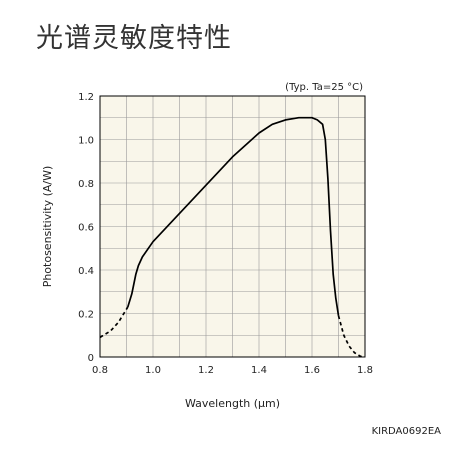 Image resolution: width=461 pixels, height=474 pixels. Describe the element at coordinates (153, 370) in the screenshot. I see `x-tick-label: 1.0` at that location.